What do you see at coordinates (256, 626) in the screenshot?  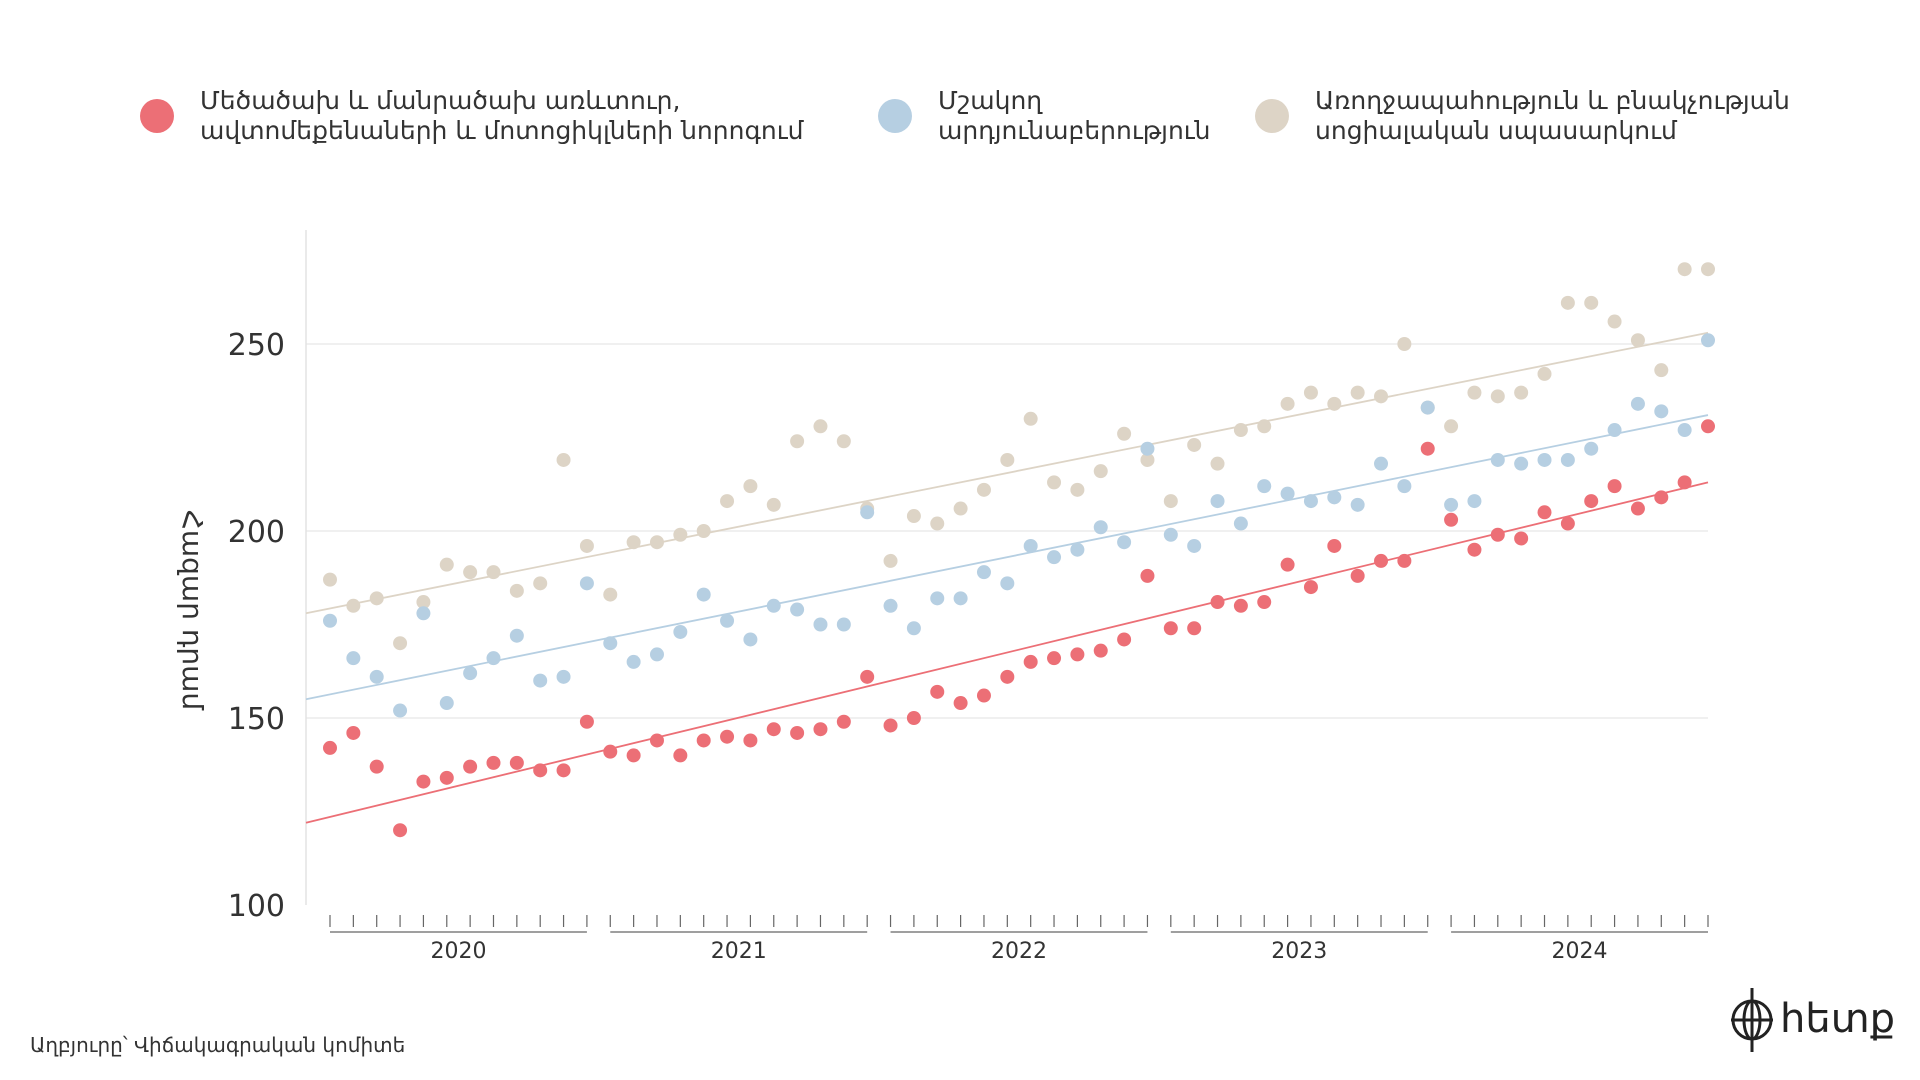 I see `y-tick-labels: 100 150 200 250` at bounding box center [256, 626].